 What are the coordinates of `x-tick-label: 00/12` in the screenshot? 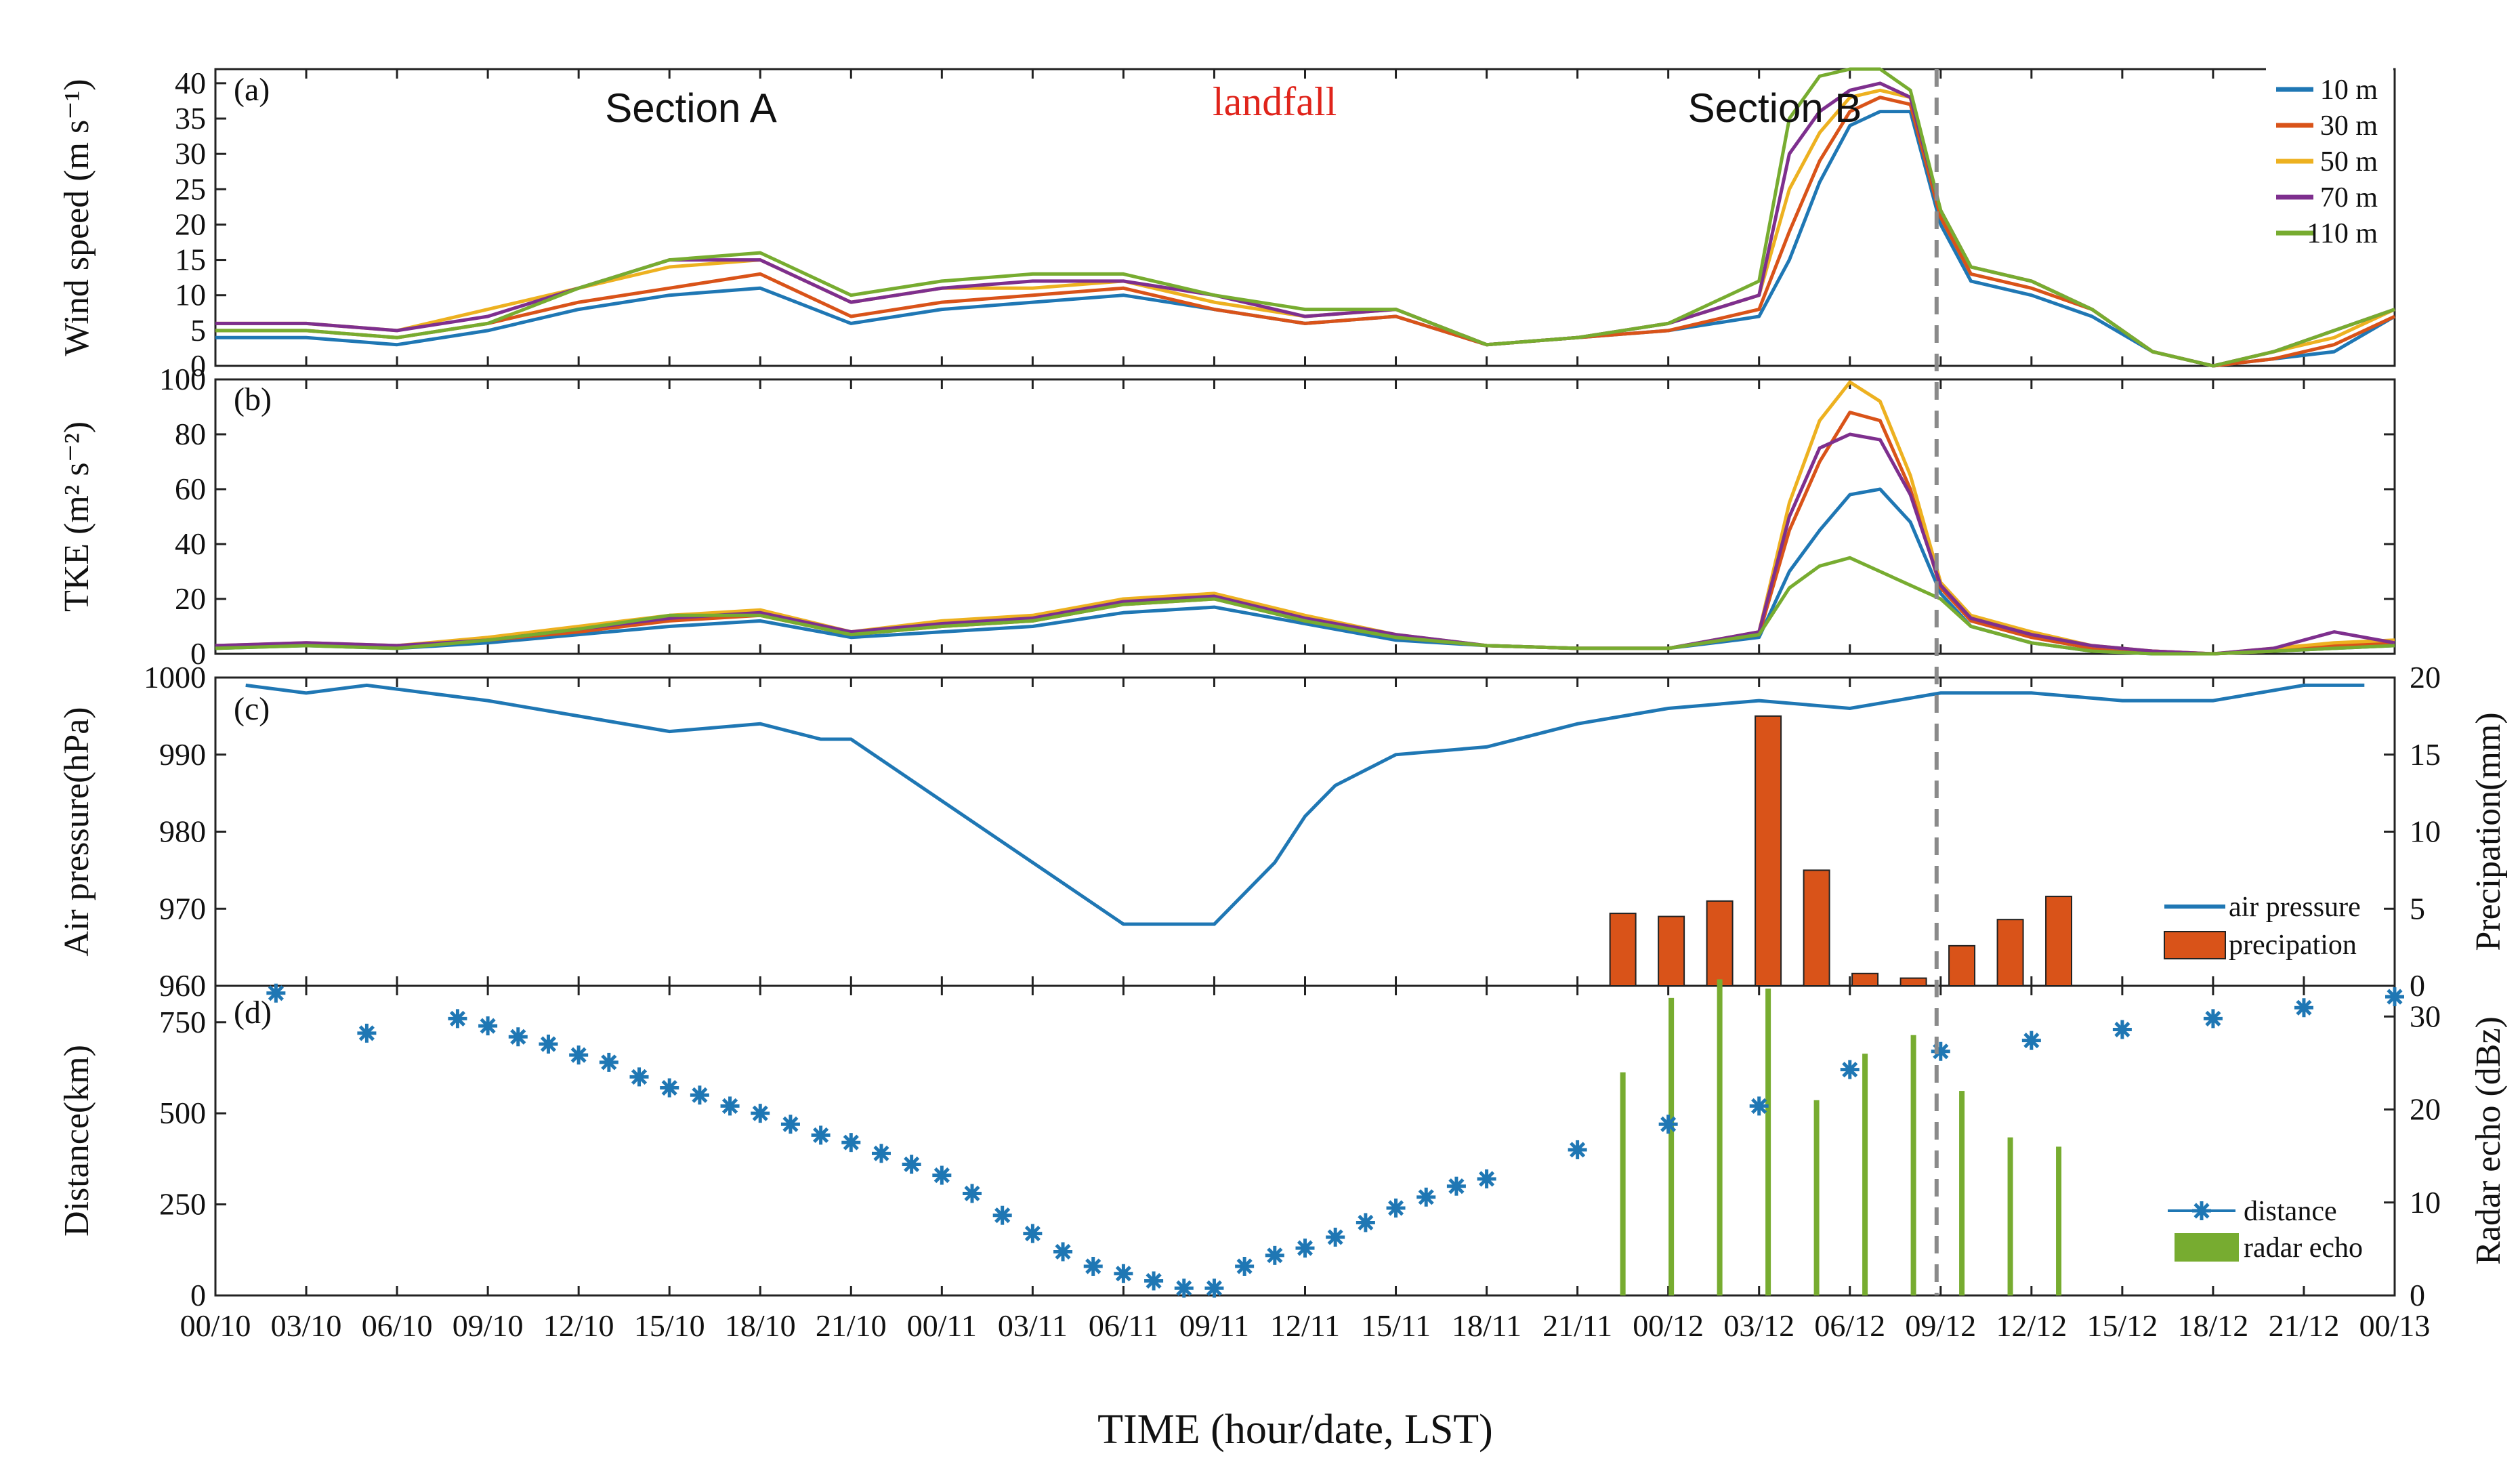 It's located at (1668, 1325).